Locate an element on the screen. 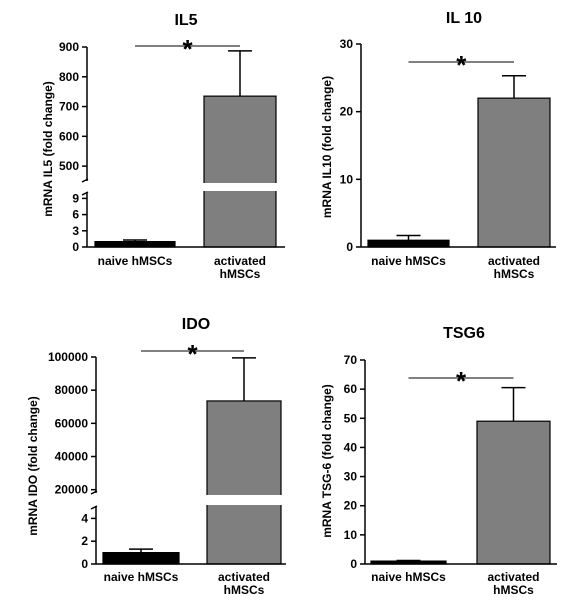  y-axis-label: mRNA TSG-6 (fold change) is located at coordinates (327, 461).